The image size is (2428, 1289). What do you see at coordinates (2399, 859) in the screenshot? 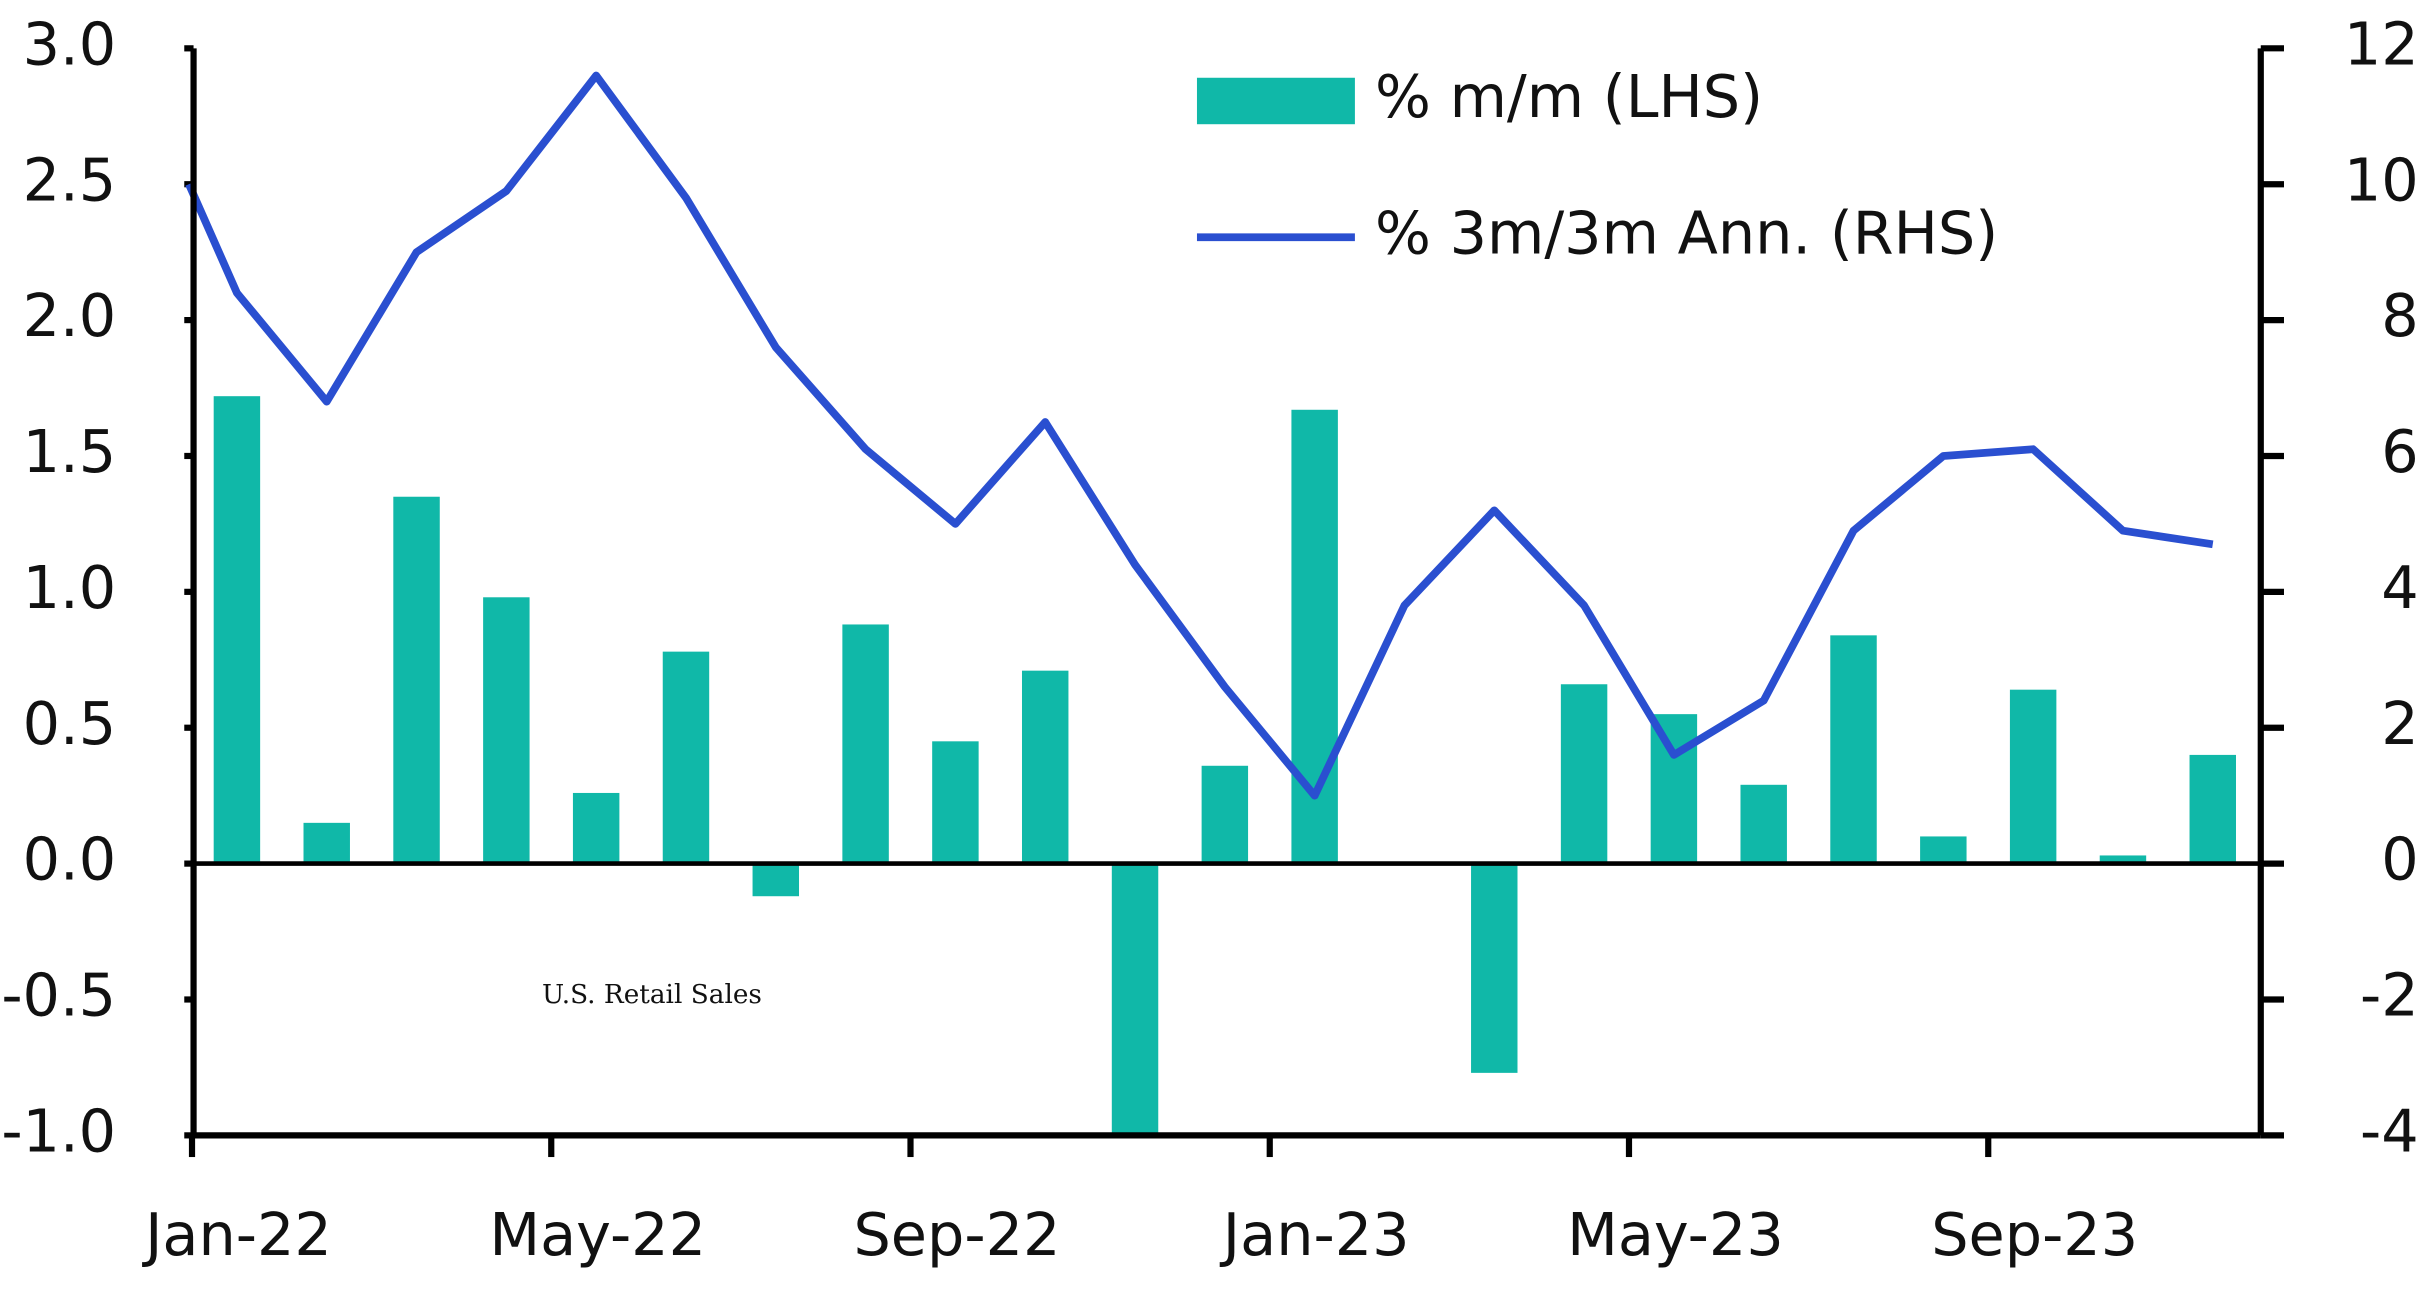
I see `y2-tick-label: 0` at bounding box center [2399, 859].